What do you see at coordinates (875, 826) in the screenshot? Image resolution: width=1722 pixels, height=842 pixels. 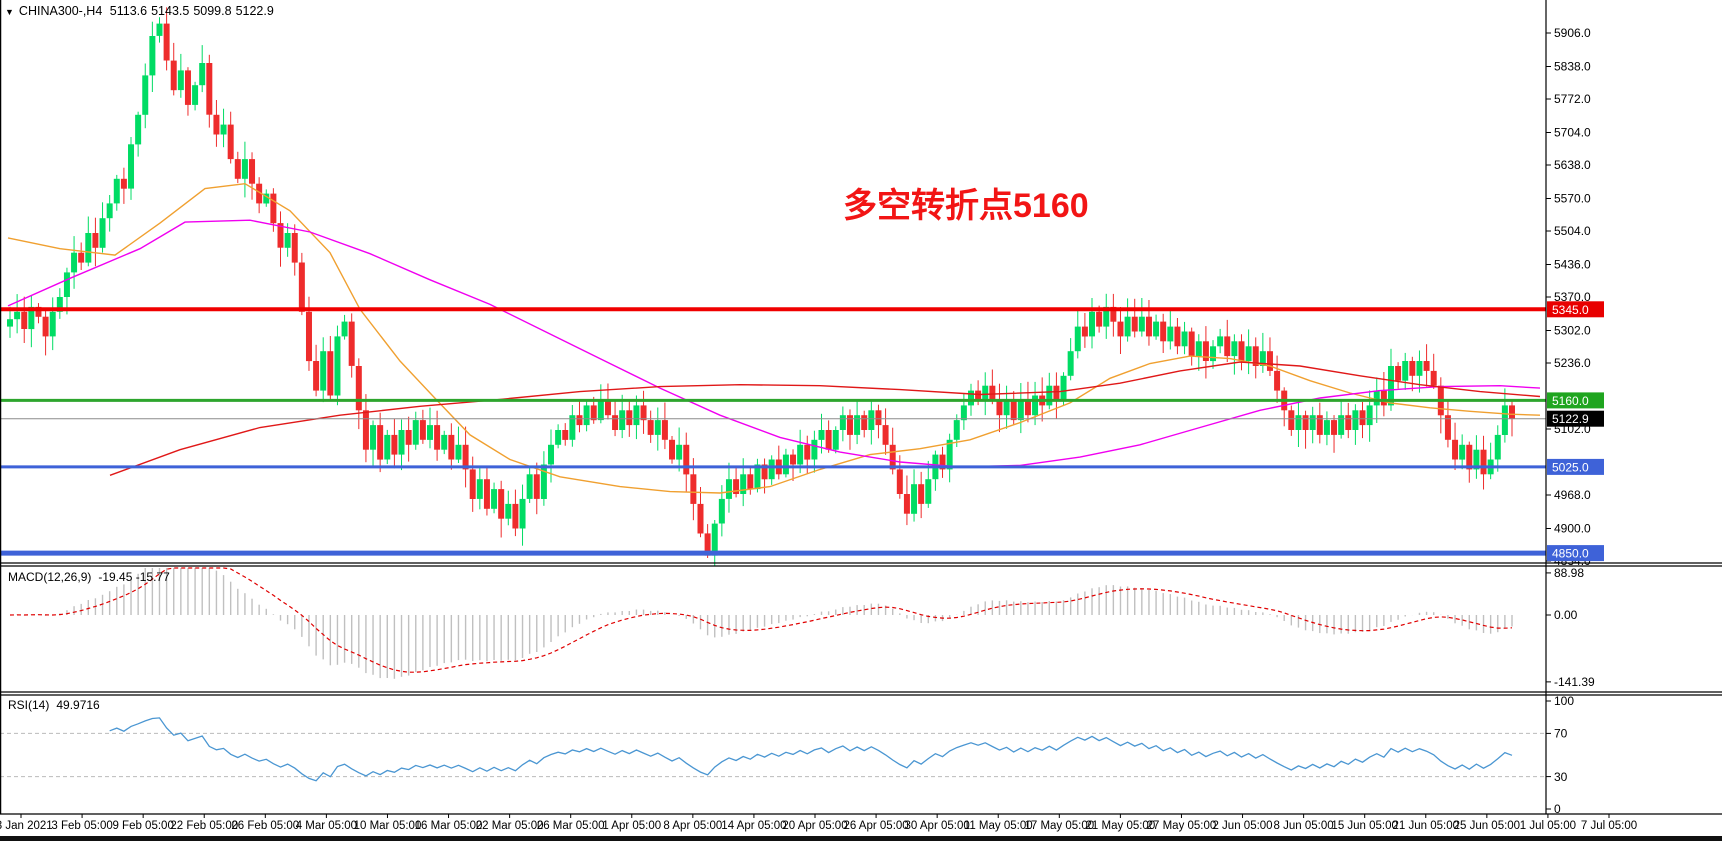 I see `time-tick: 26 Apr 05:00` at bounding box center [875, 826].